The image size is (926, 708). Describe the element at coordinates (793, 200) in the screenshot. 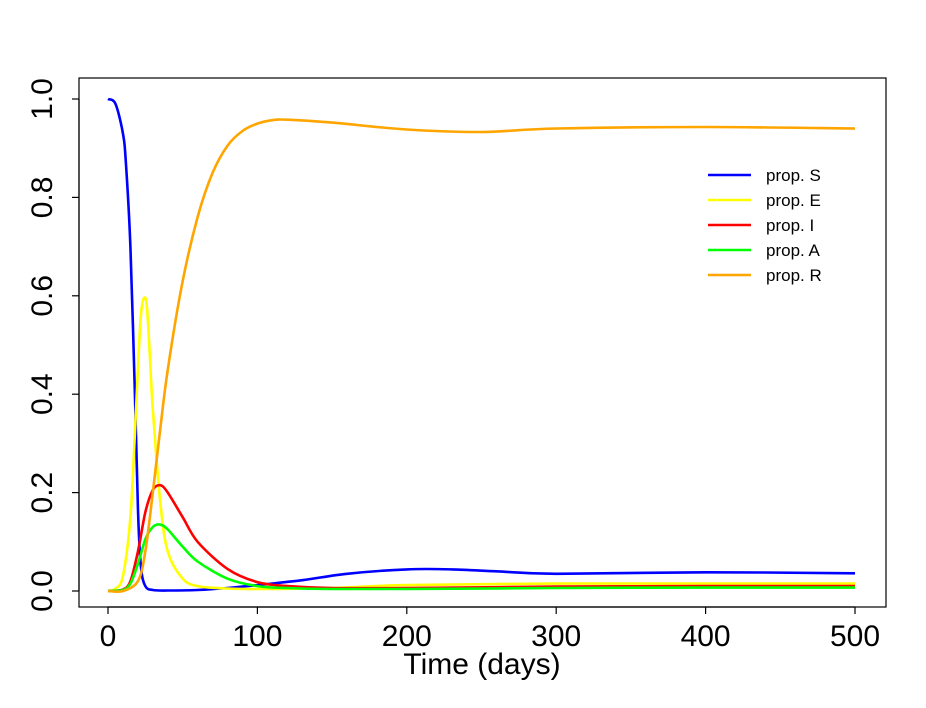

I see `legend-label: prop. E` at that location.